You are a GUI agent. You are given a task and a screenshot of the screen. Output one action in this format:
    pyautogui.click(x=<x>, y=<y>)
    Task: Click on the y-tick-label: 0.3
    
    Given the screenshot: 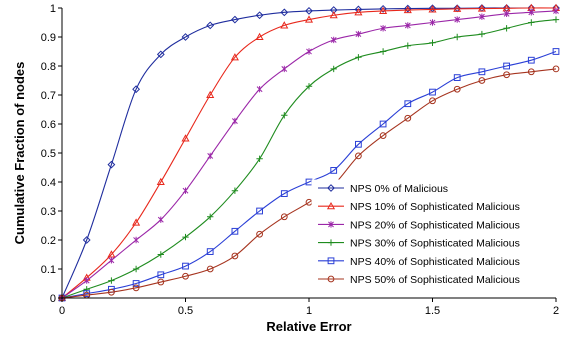 What is the action you would take?
    pyautogui.click(x=48, y=212)
    